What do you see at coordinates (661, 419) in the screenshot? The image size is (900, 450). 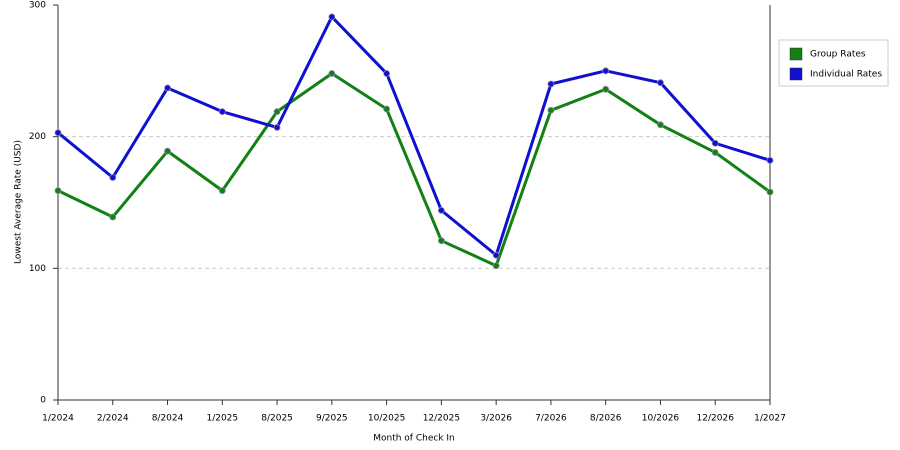 I see `x-tick-label: 10/2026` at bounding box center [661, 419].